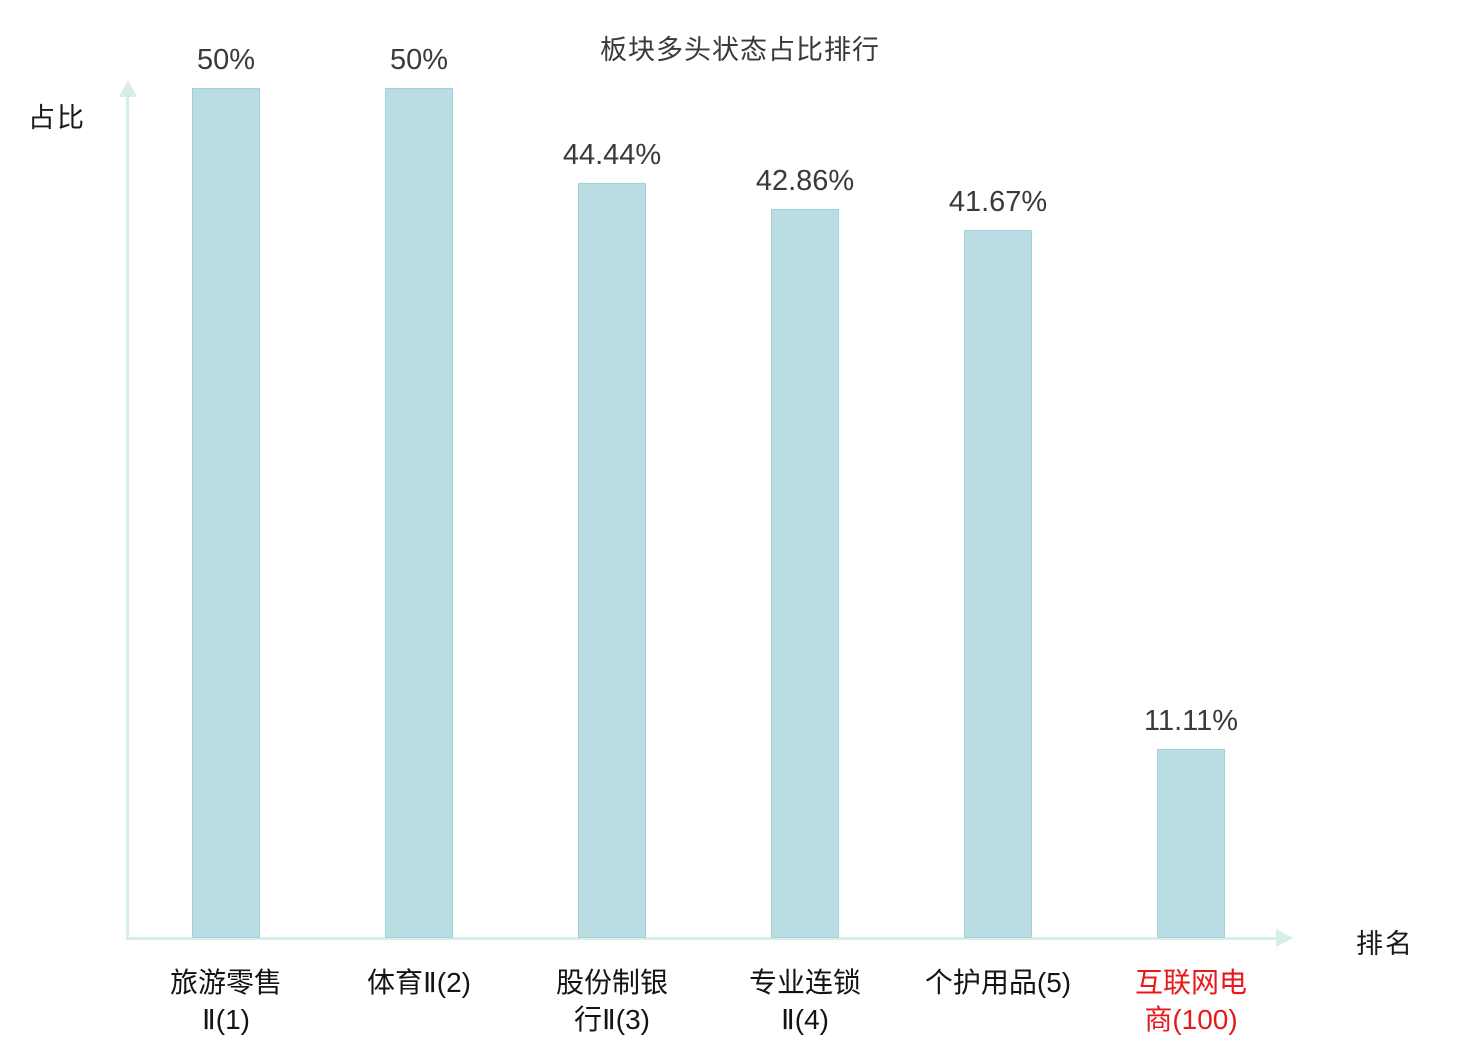  I want to click on chart-title: 板块多头状态占比排行, so click(740, 50).